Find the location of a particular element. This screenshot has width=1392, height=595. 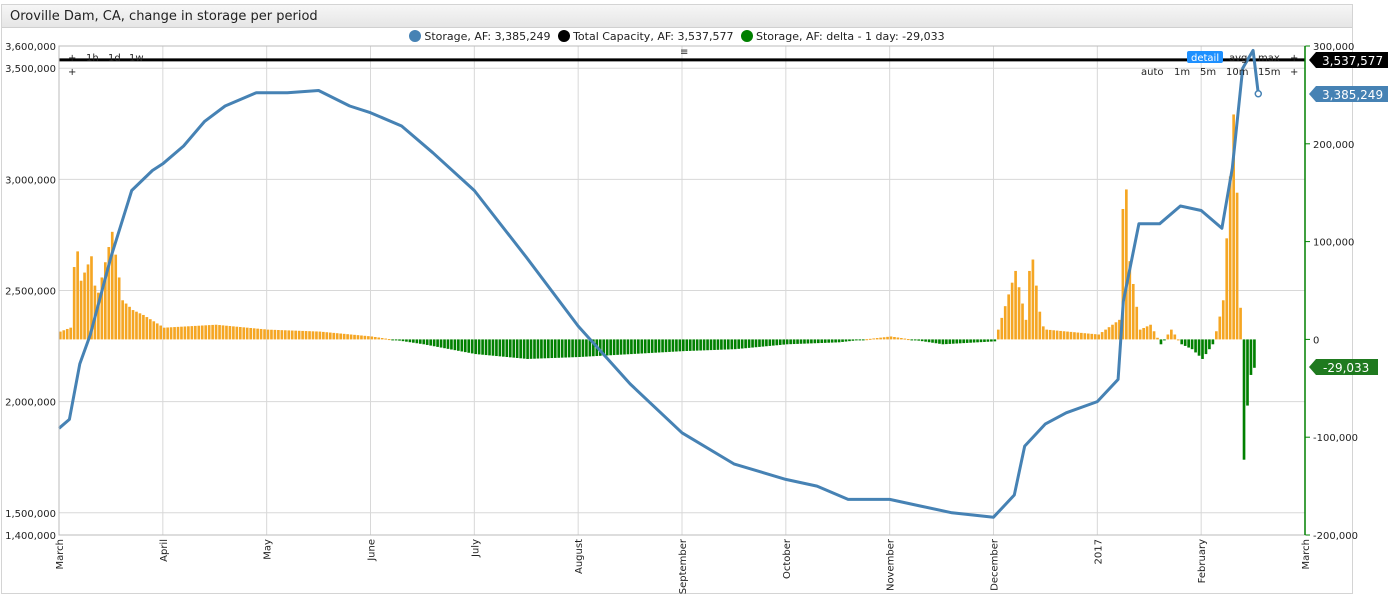

x-tick-label: December is located at coordinates (995, 564).